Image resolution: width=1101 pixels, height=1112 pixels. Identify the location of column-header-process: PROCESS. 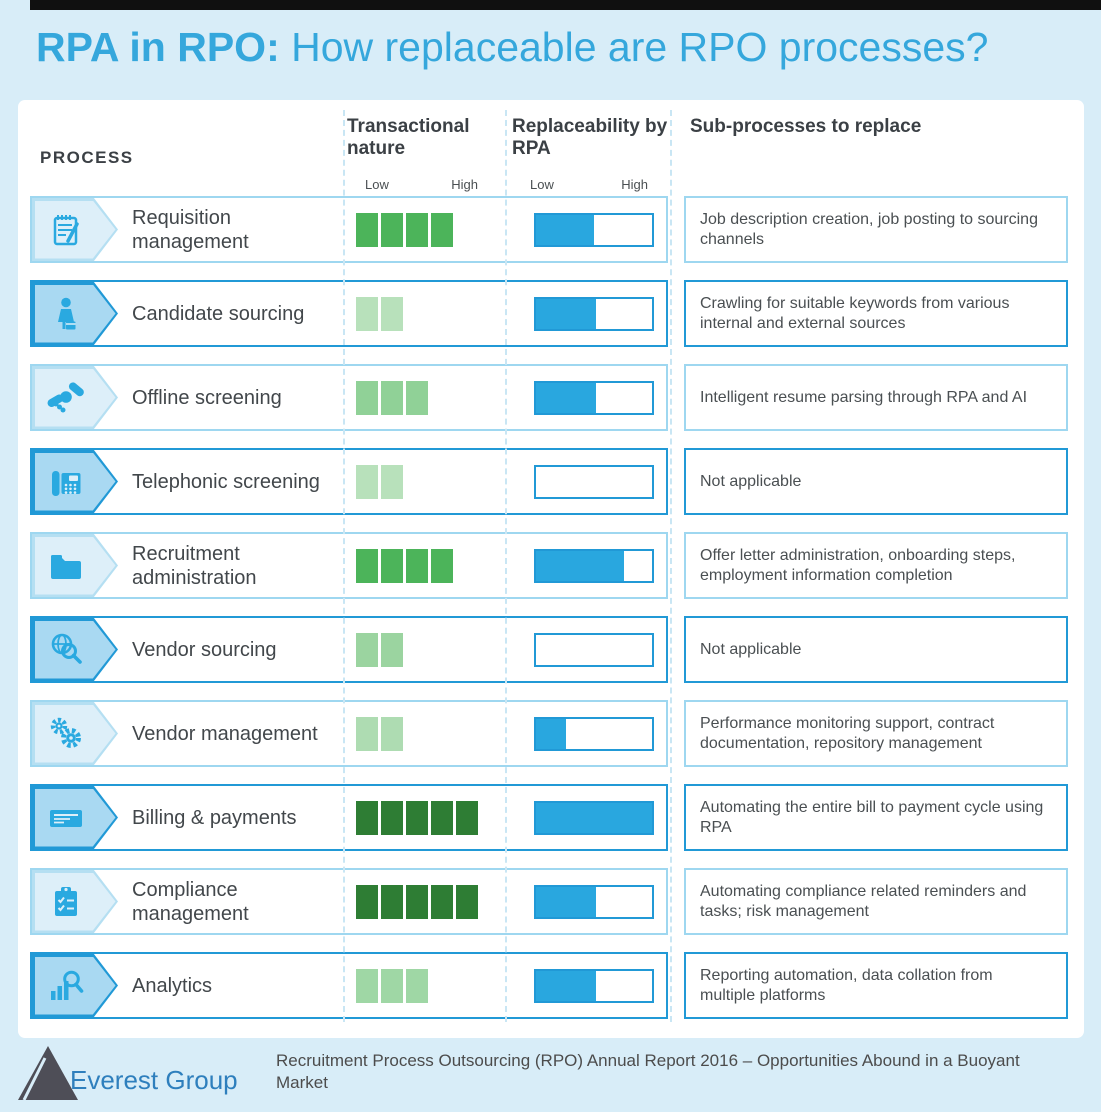
(87, 157).